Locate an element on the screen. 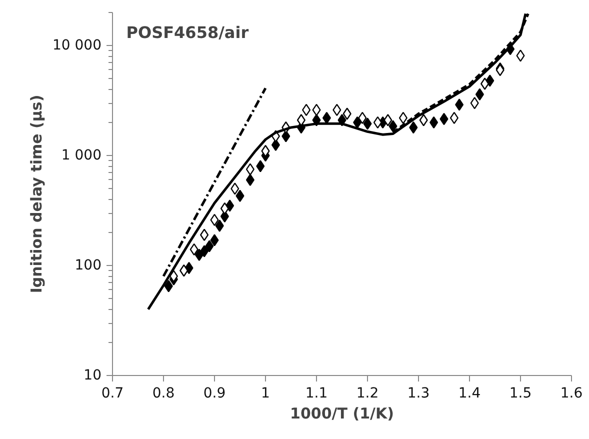 This screenshot has width=589, height=439. x-tick-label: 0.9 is located at coordinates (214, 394).